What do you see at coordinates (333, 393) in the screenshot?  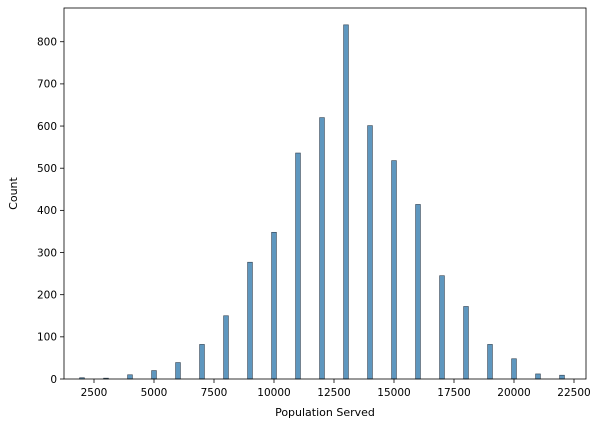 I see `x-tick-label: 12500` at bounding box center [333, 393].